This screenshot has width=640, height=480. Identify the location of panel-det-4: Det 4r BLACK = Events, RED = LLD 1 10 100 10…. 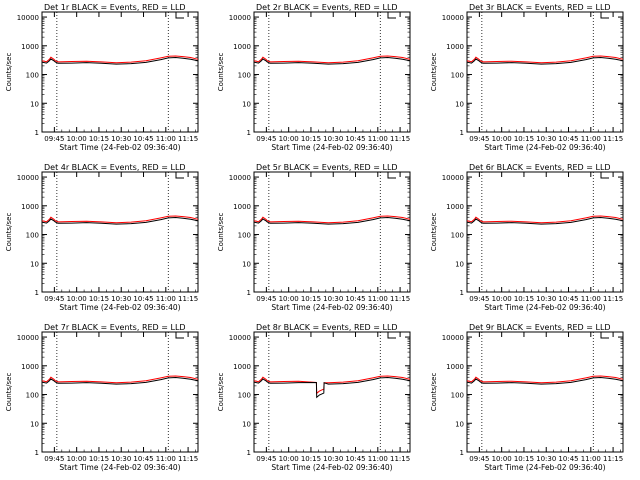
(102, 237).